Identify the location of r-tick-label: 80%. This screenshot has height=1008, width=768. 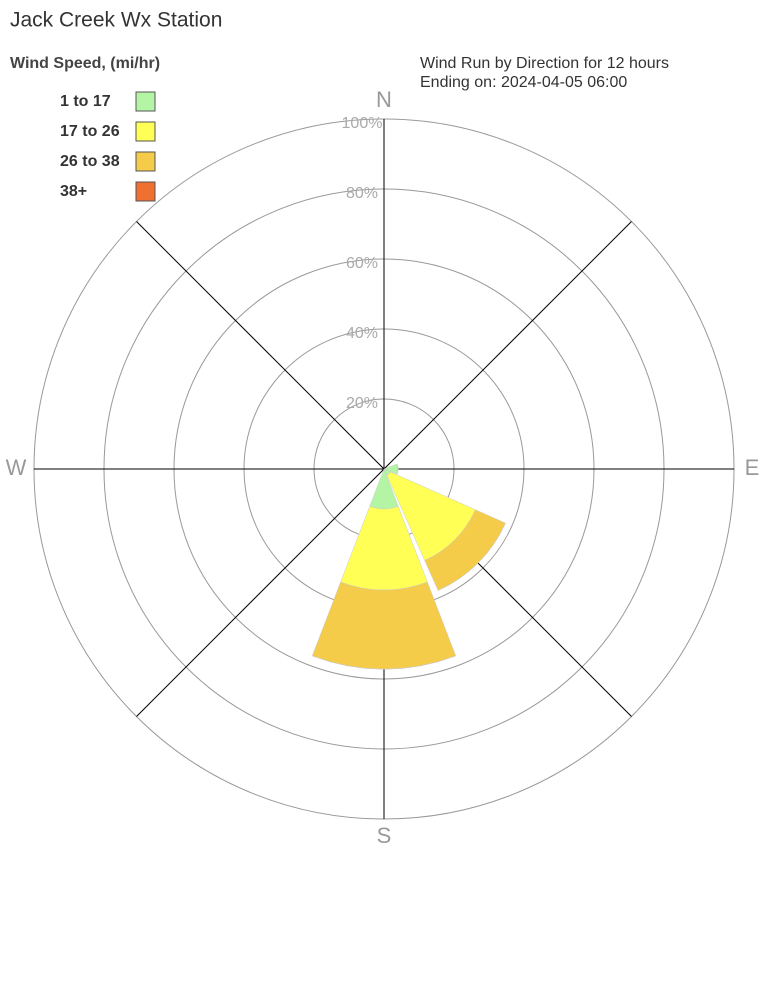
(362, 193).